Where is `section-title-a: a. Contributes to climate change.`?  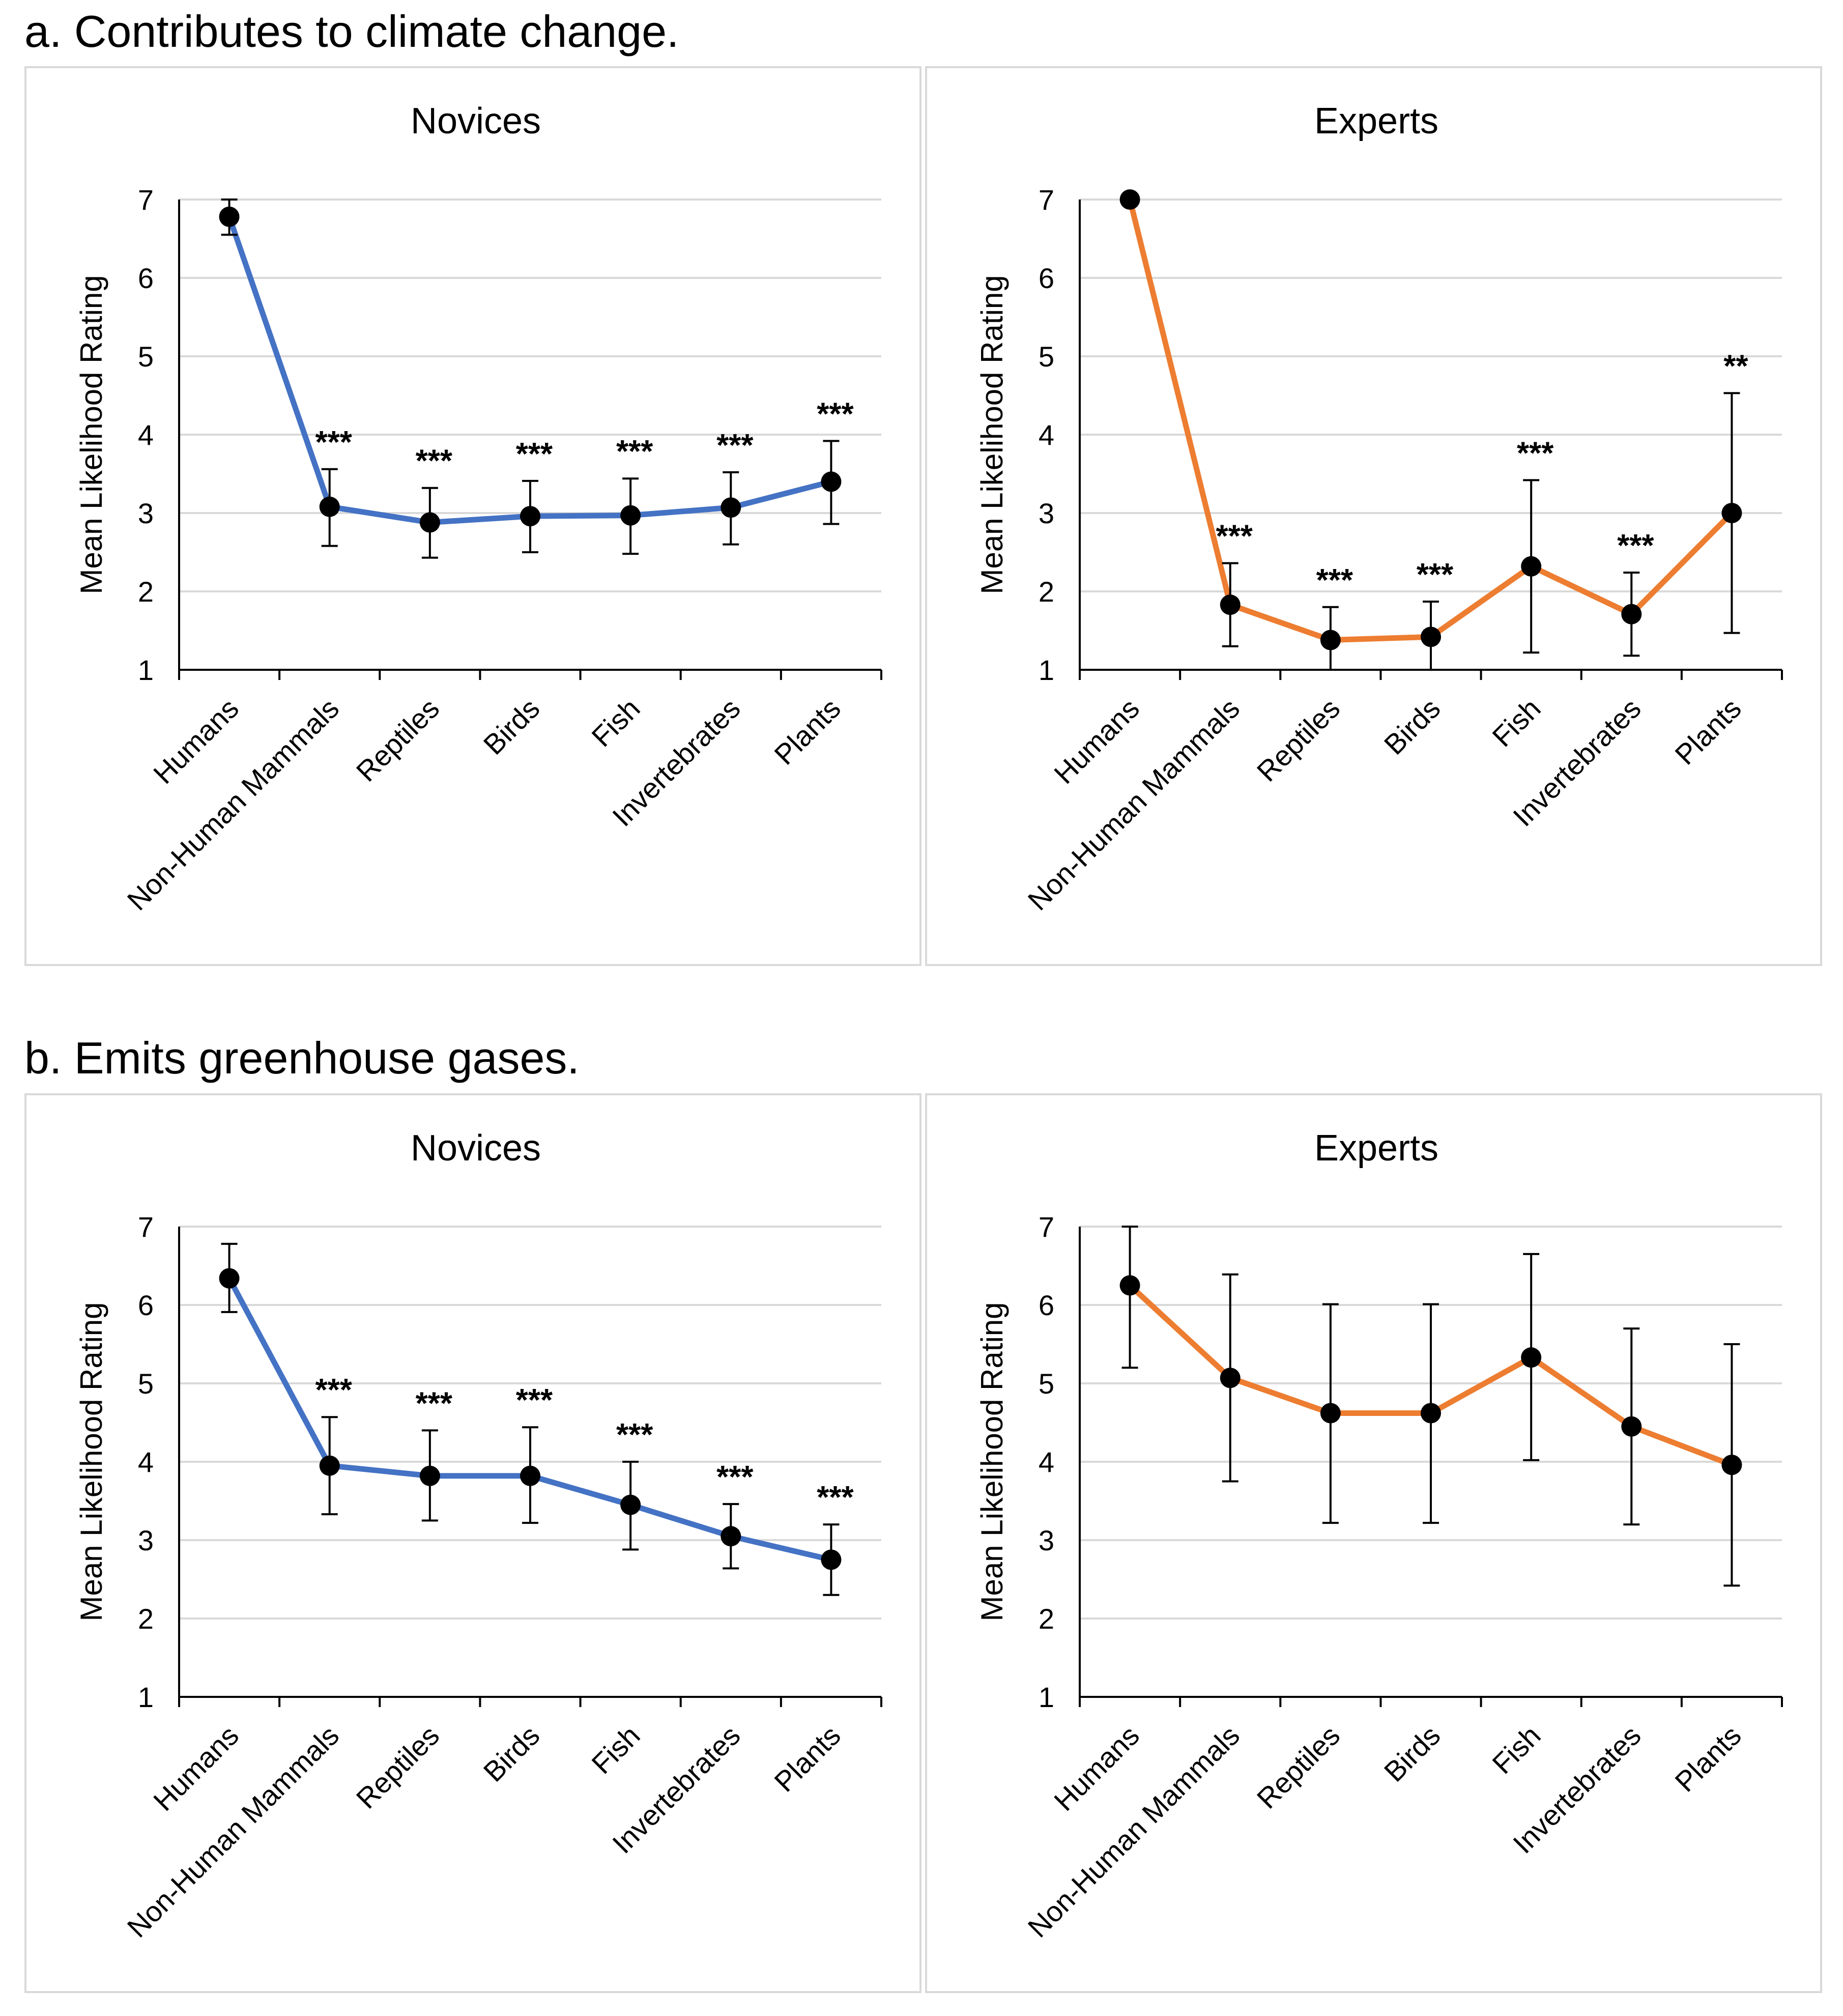 section-title-a: a. Contributes to climate change. is located at coordinates (351, 31).